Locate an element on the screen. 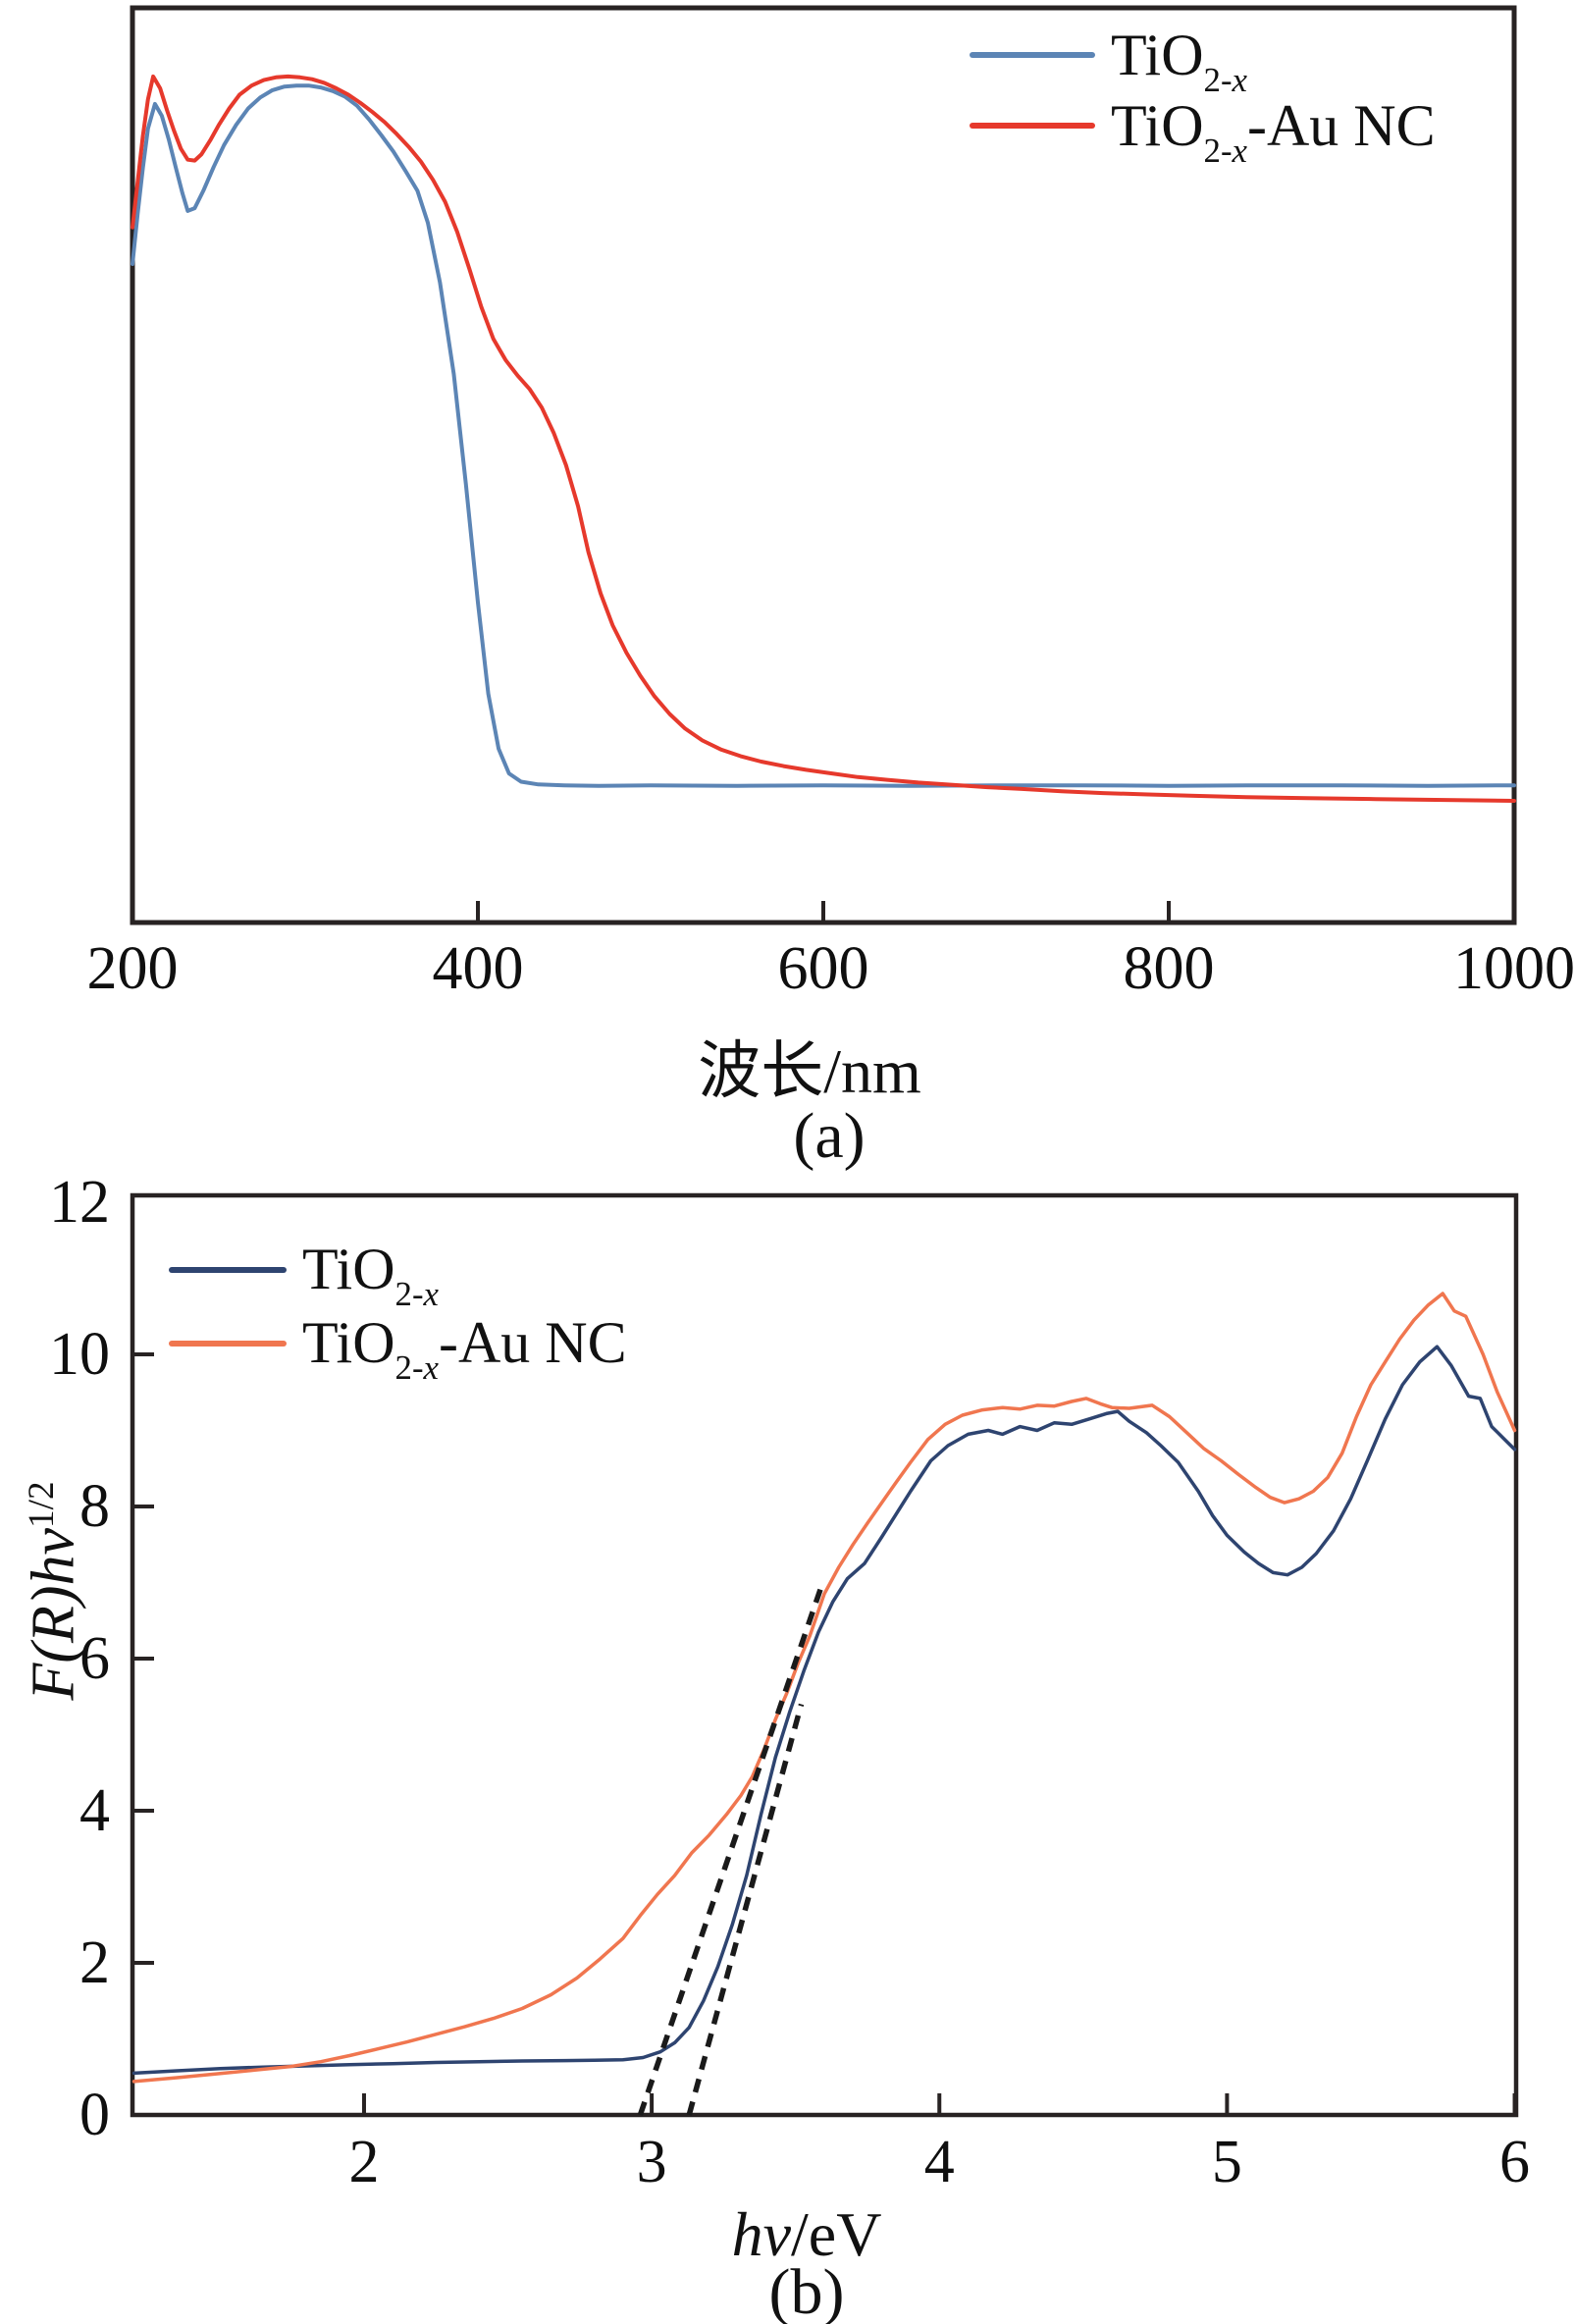 This screenshot has width=1575, height=2324. panel-a-label: (a) is located at coordinates (829, 1136).